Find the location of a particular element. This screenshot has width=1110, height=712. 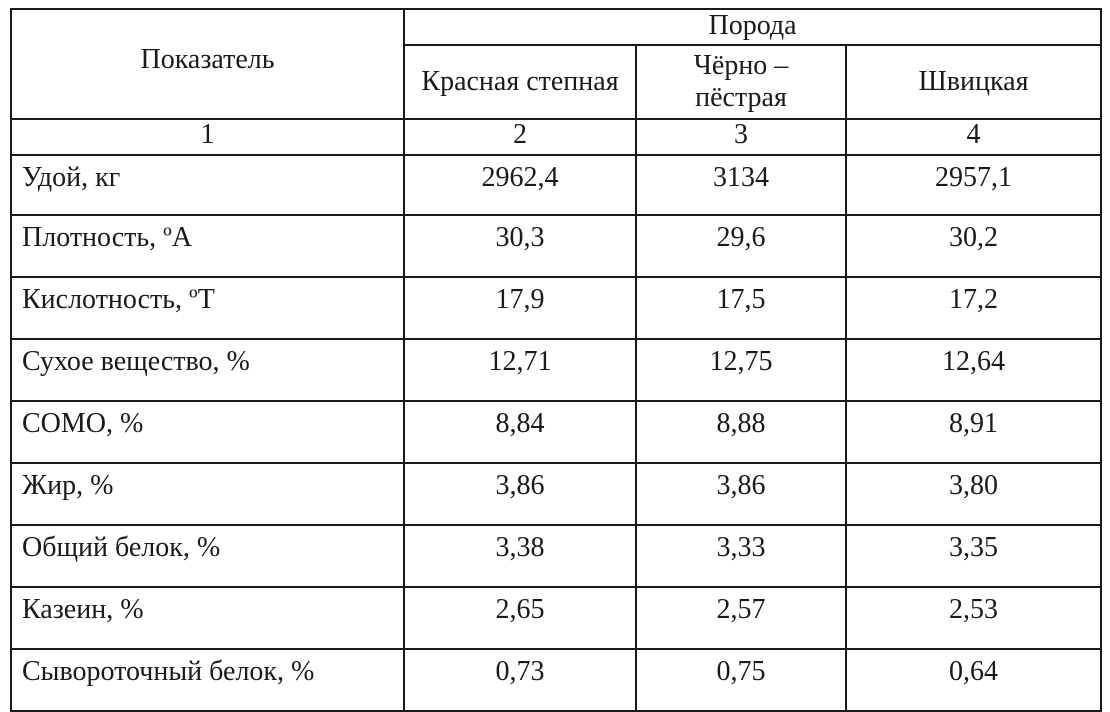

table-row: СОМО, % 8,84 8,88 8,91 is located at coordinates (556, 432).